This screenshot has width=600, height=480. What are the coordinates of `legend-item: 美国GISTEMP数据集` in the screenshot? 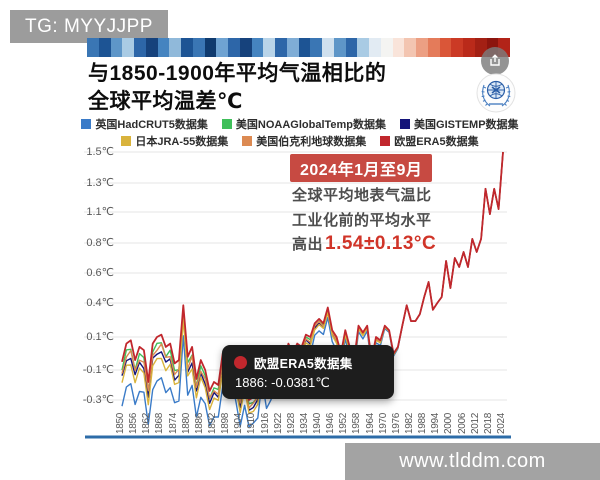 It's located at (459, 124).